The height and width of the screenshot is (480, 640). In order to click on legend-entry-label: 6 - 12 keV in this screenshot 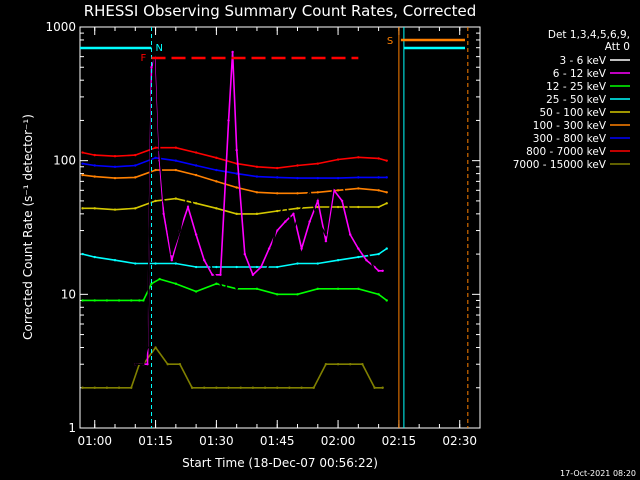, I will do `click(580, 74)`.